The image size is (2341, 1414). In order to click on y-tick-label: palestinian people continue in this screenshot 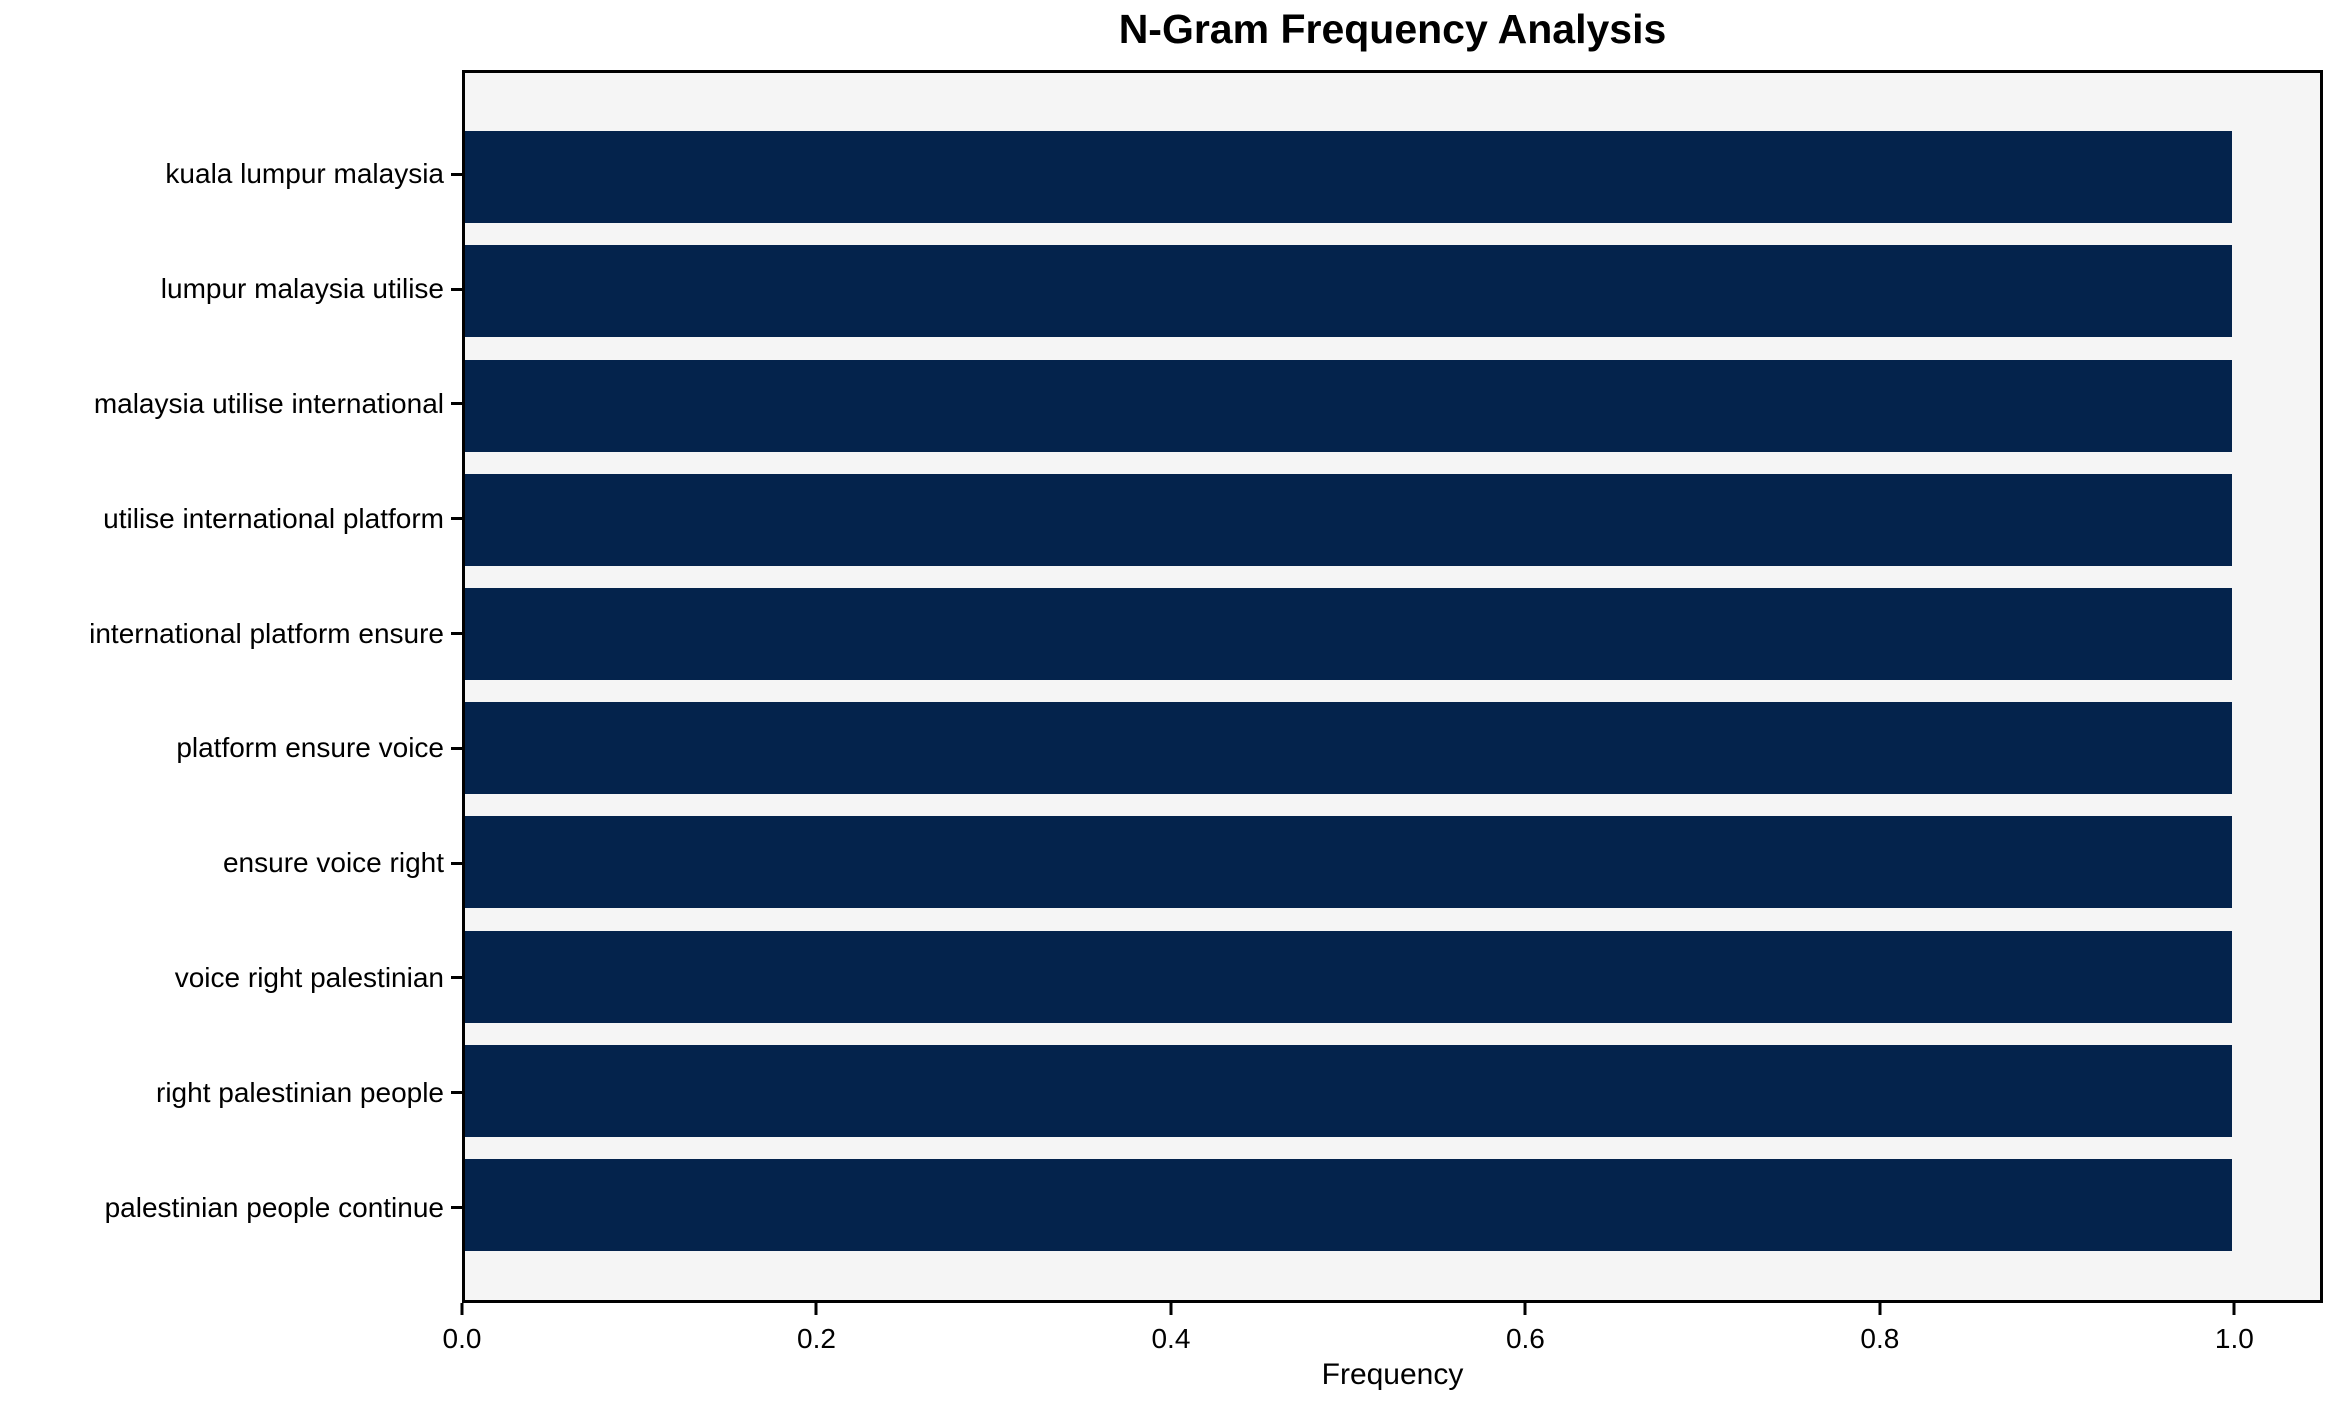, I will do `click(274, 1207)`.